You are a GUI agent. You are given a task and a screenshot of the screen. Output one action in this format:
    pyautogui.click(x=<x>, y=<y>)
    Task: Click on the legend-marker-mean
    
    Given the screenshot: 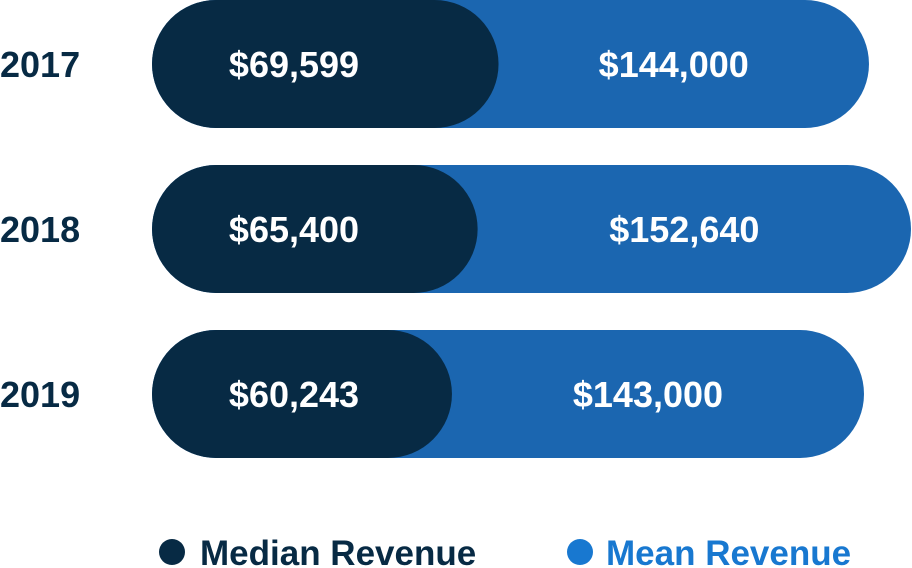 What is the action you would take?
    pyautogui.click(x=580, y=552)
    